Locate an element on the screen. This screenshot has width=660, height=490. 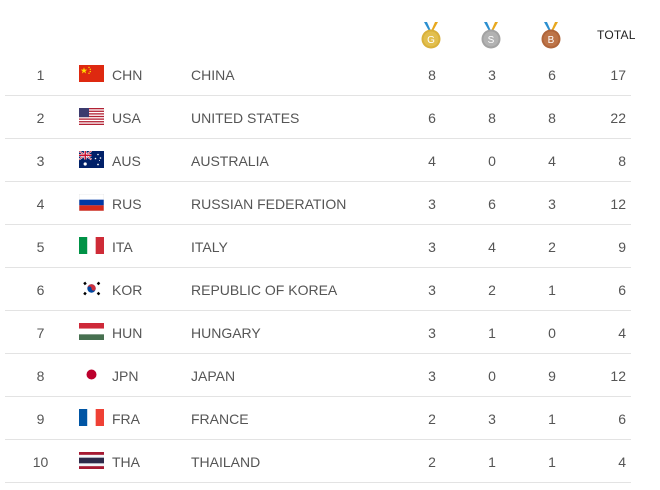
bronze-medal-icon: B is located at coordinates (551, 36).